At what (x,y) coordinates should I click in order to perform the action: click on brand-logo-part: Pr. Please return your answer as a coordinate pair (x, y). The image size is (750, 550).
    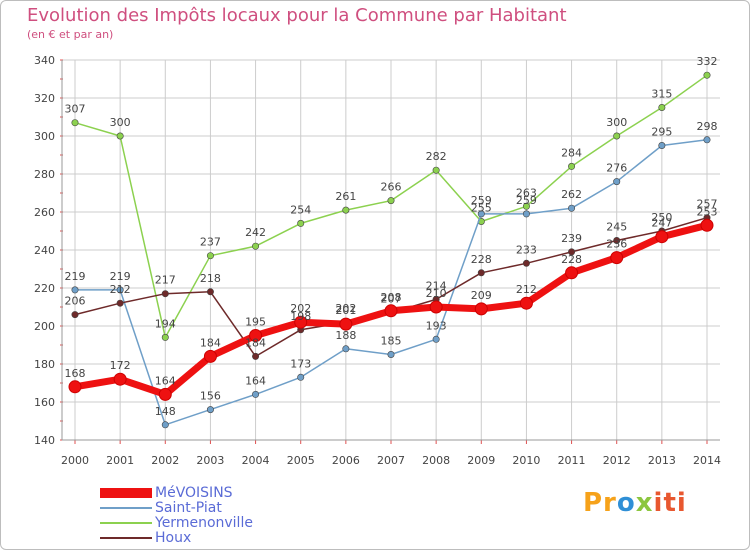
    Looking at the image, I should click on (600, 503).